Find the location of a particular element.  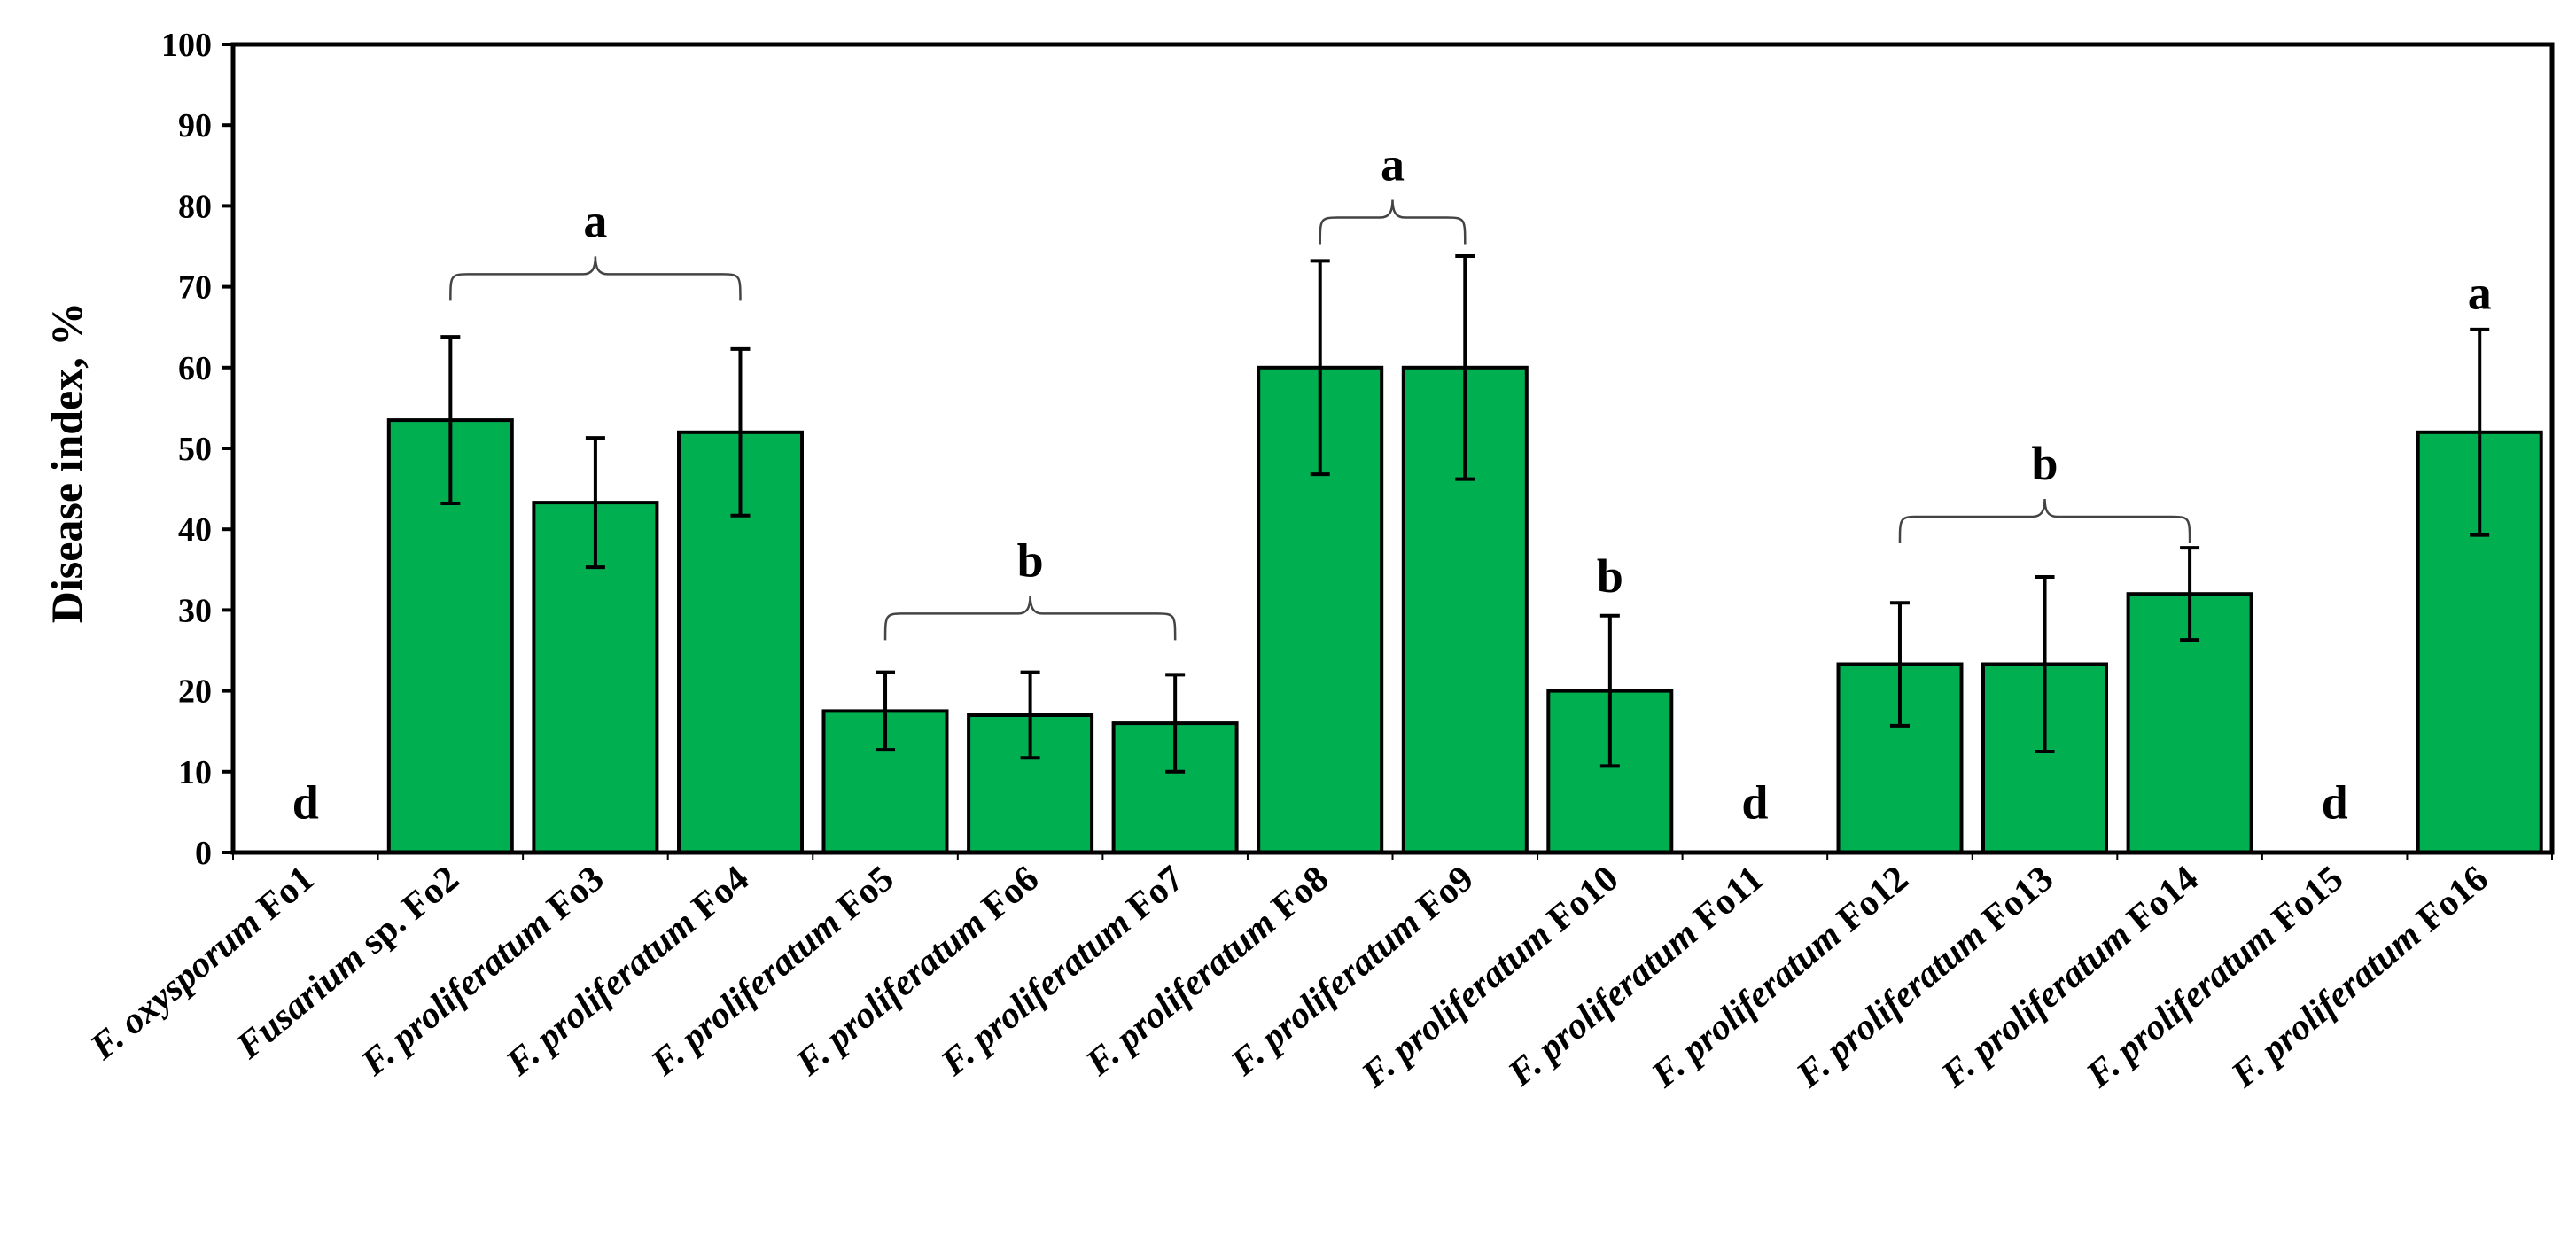

x-tick-label: F. proliferatum Fo16 is located at coordinates (2360, 977).